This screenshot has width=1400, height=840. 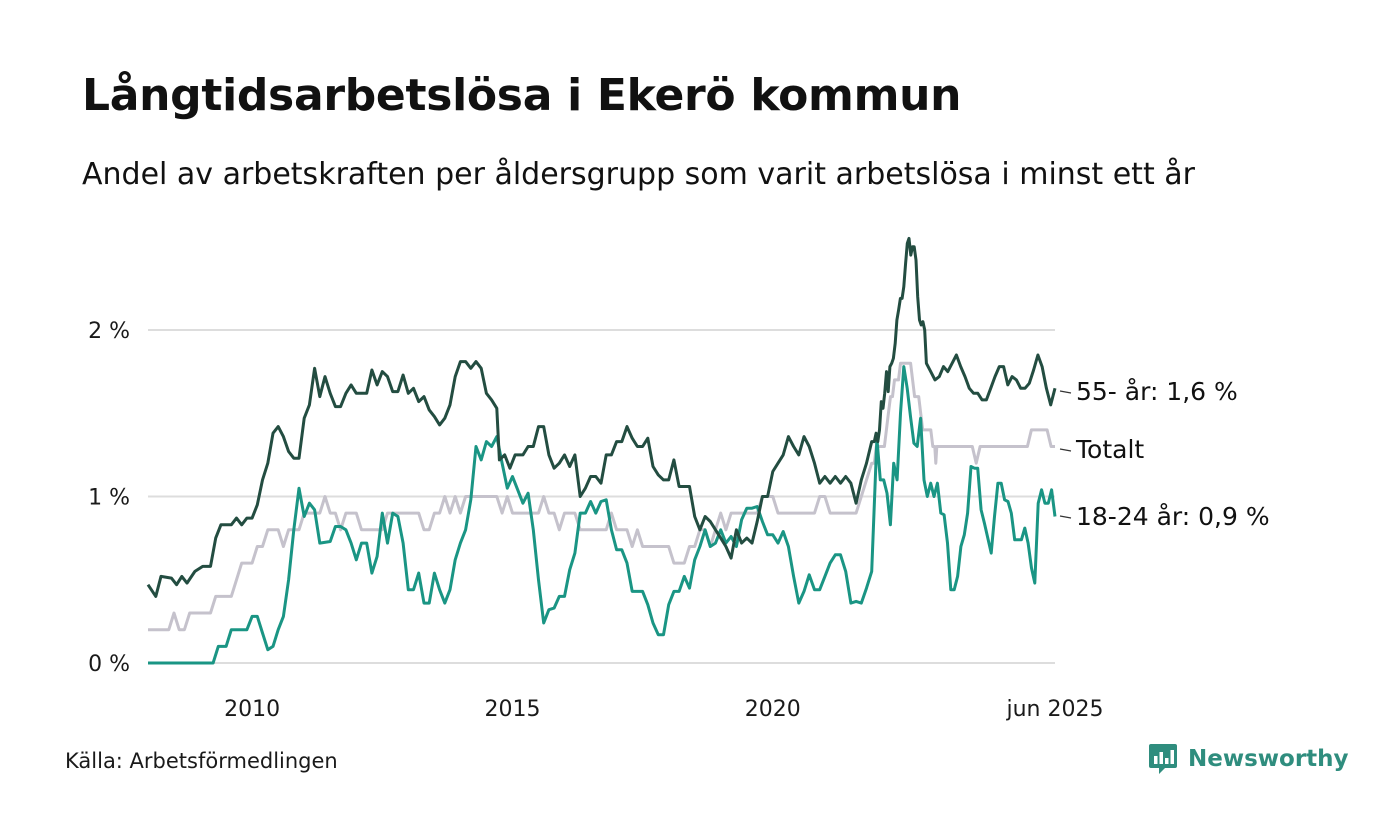 I want to click on y-tick-label: 1 %, so click(x=109, y=498).